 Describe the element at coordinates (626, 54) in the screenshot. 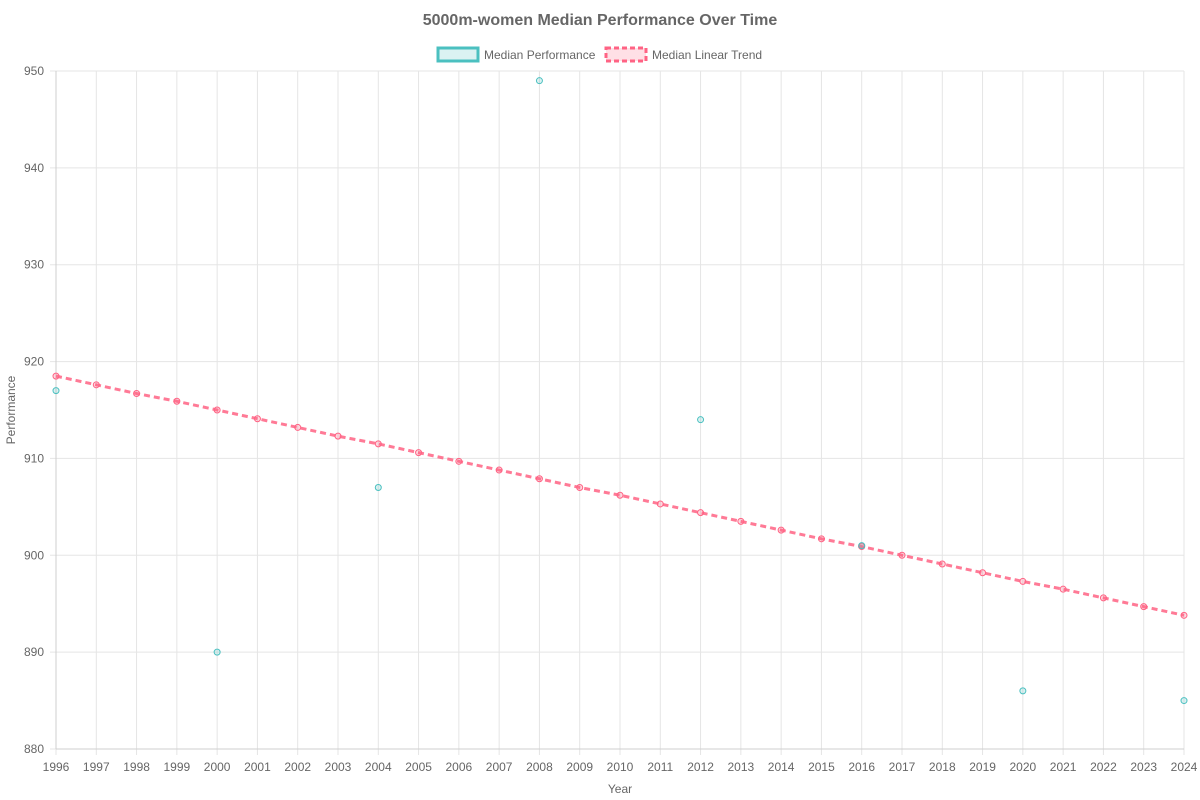

I see `legend-swatch-median-linear-trend` at that location.